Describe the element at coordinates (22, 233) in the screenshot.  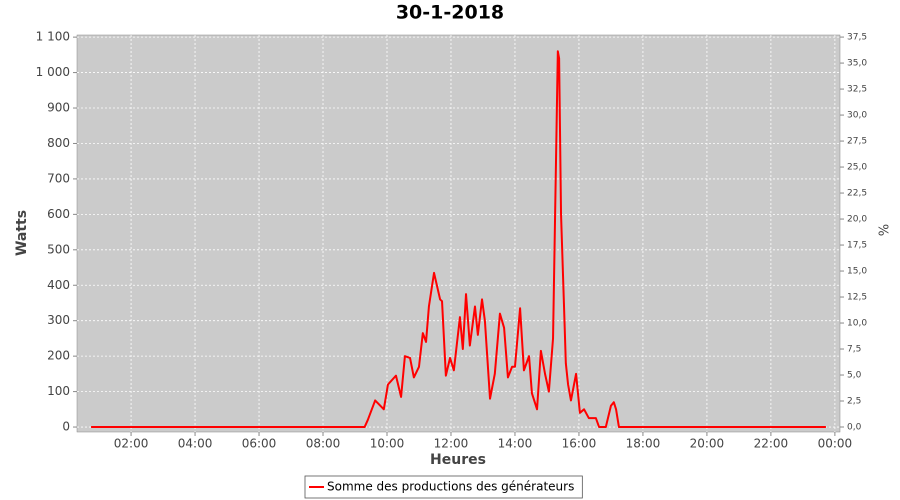
I see `y-axis-label: Watts` at that location.